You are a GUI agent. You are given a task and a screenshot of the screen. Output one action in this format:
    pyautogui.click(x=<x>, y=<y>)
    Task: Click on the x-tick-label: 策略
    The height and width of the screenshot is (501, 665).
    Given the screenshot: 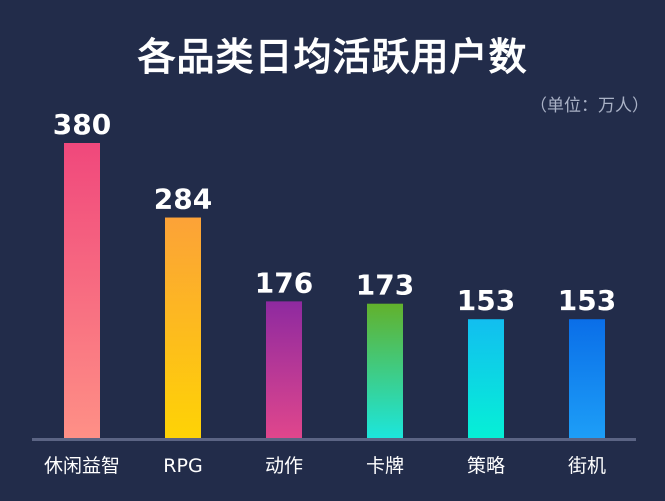 What is the action you would take?
    pyautogui.click(x=486, y=466)
    